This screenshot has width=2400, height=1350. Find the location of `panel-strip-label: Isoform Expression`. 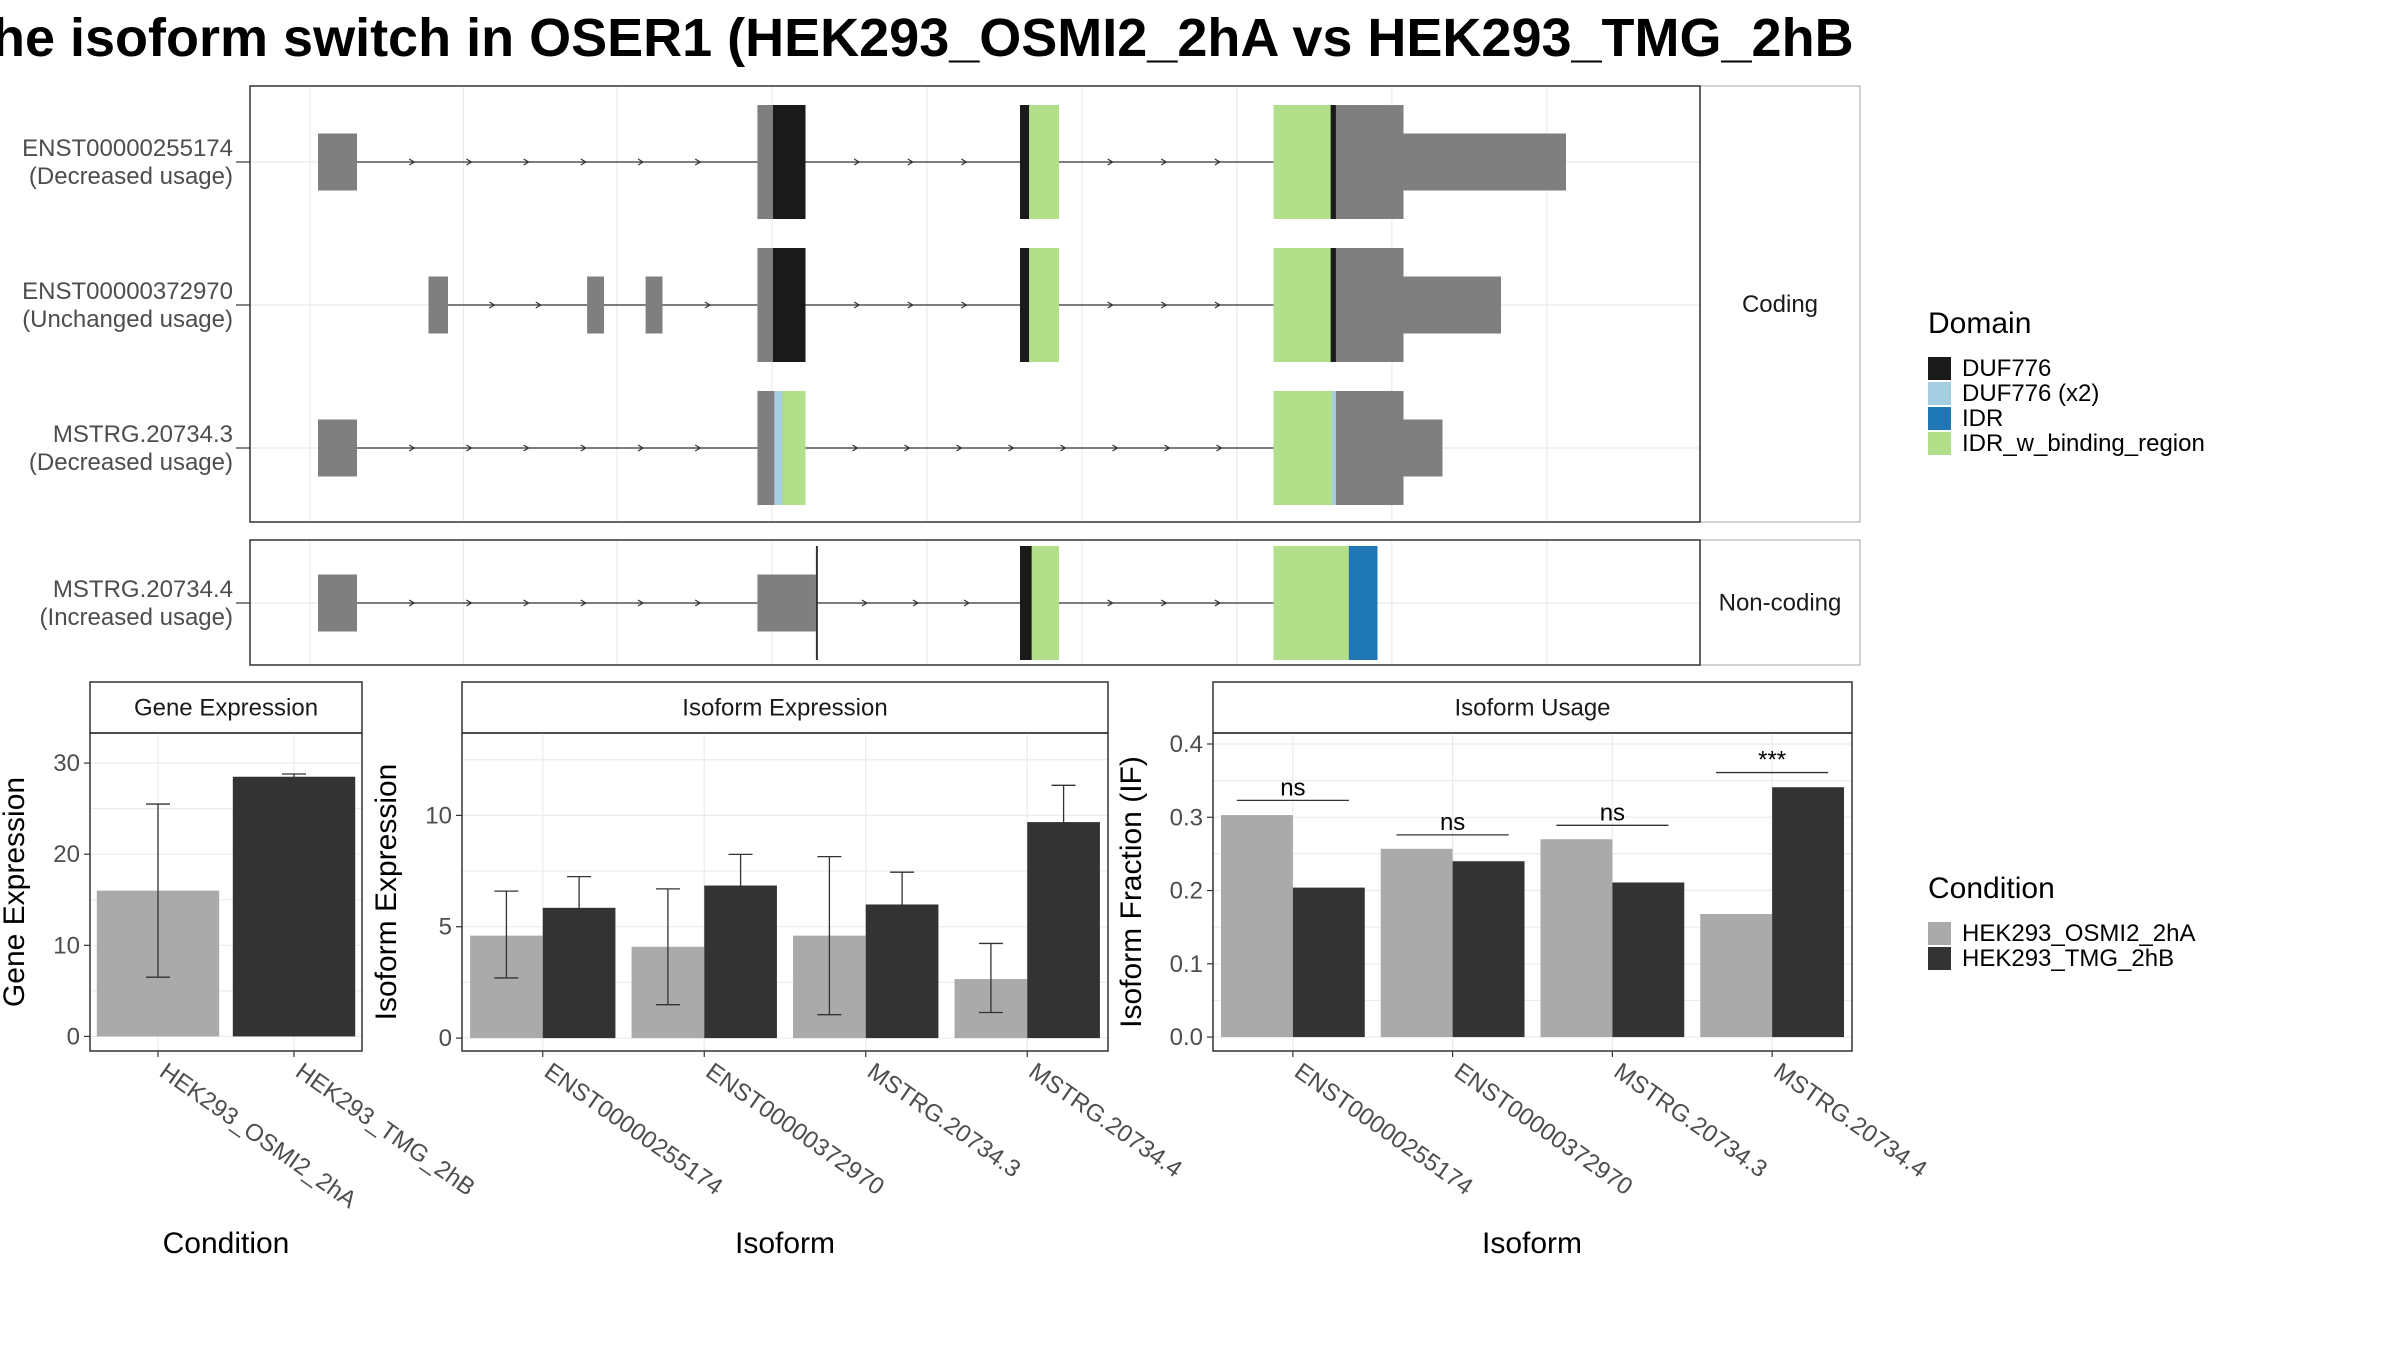

panel-strip-label: Isoform Expression is located at coordinates (784, 708).